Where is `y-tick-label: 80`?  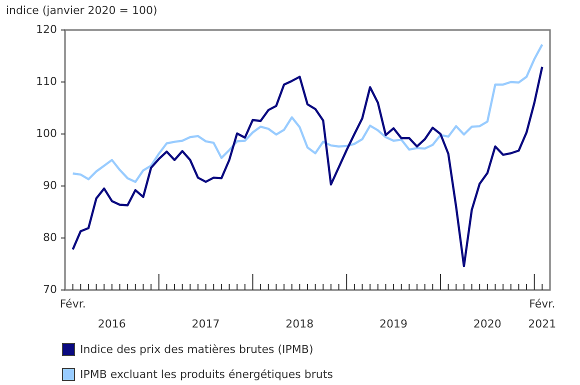 y-tick-label: 80 is located at coordinates (50, 237).